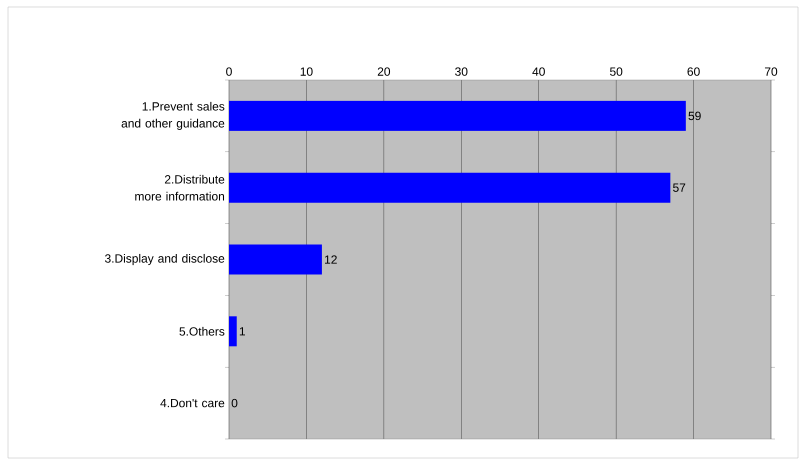 The width and height of the screenshot is (799, 459). What do you see at coordinates (173, 116) in the screenshot?
I see `y-tick-label: 1.Prevent sales and other guidance` at bounding box center [173, 116].